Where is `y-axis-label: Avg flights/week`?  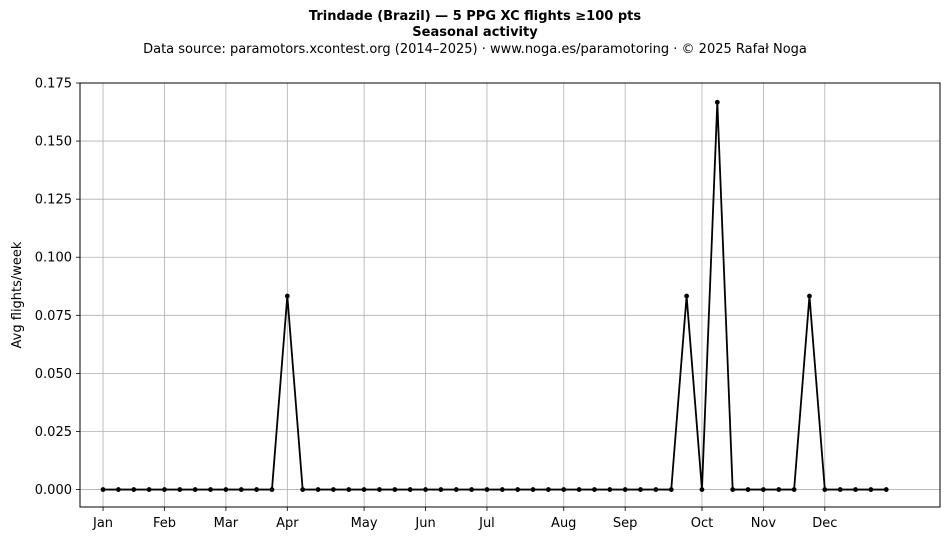
y-axis-label: Avg flights/week is located at coordinates (17, 294).